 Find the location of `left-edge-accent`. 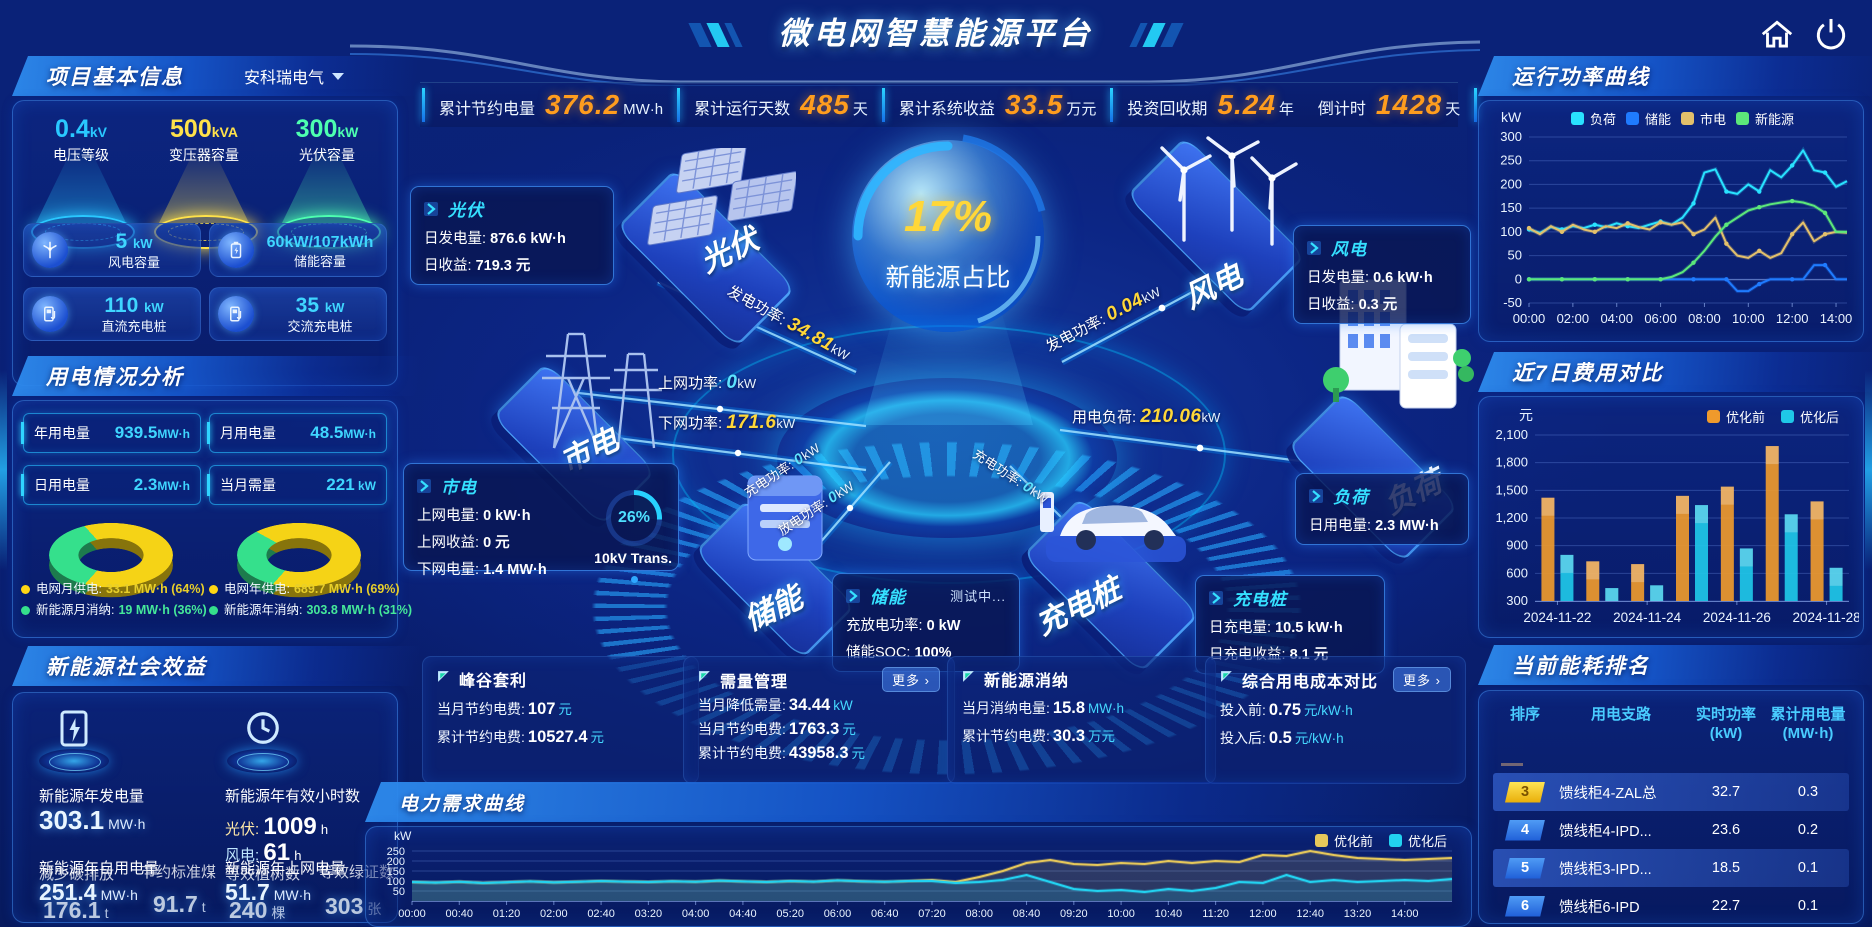

left-edge-accent is located at coordinates (3, 470).